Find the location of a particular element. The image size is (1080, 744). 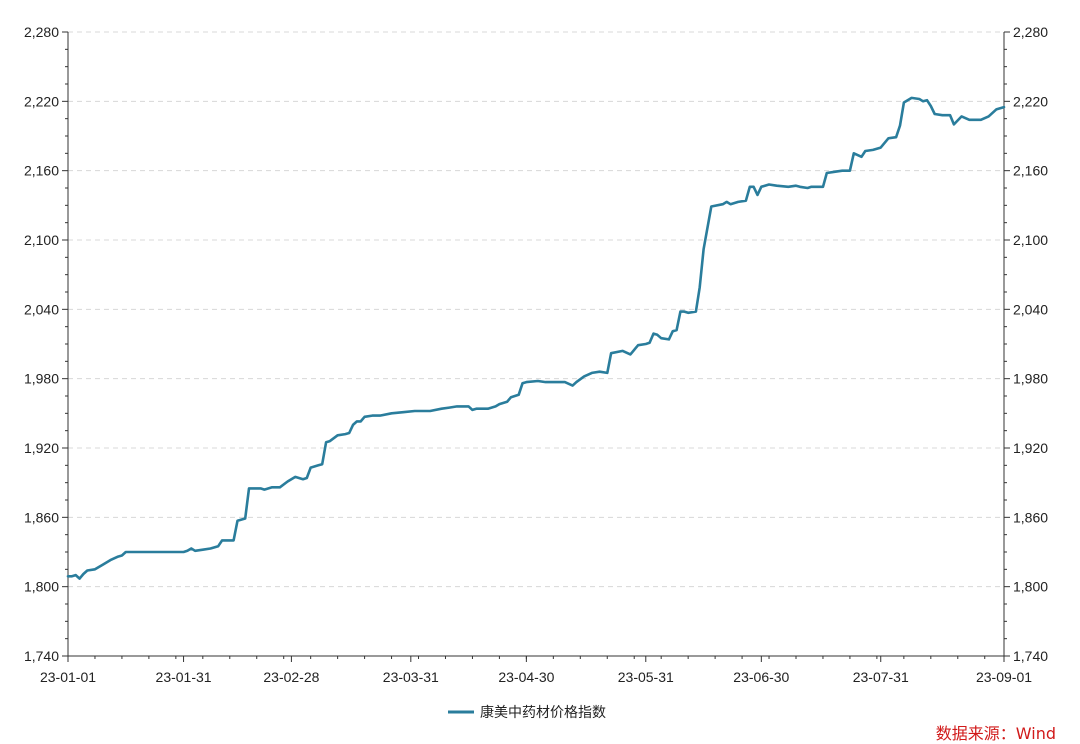

x-tick-label: 23-06-30 is located at coordinates (761, 677).